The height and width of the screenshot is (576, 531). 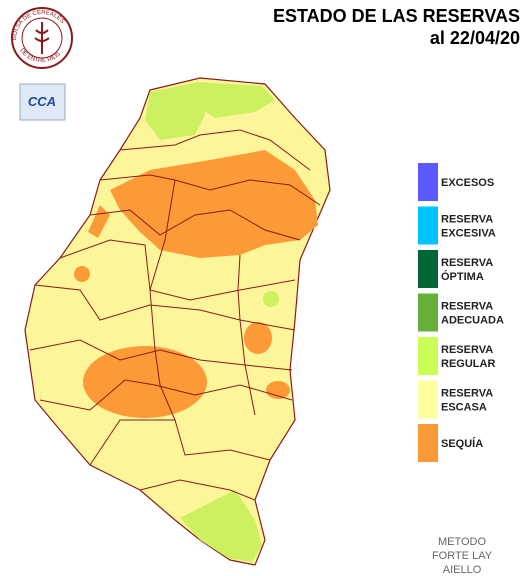 I want to click on method: METODO FORTE LAY AIELLO, so click(x=462, y=556).